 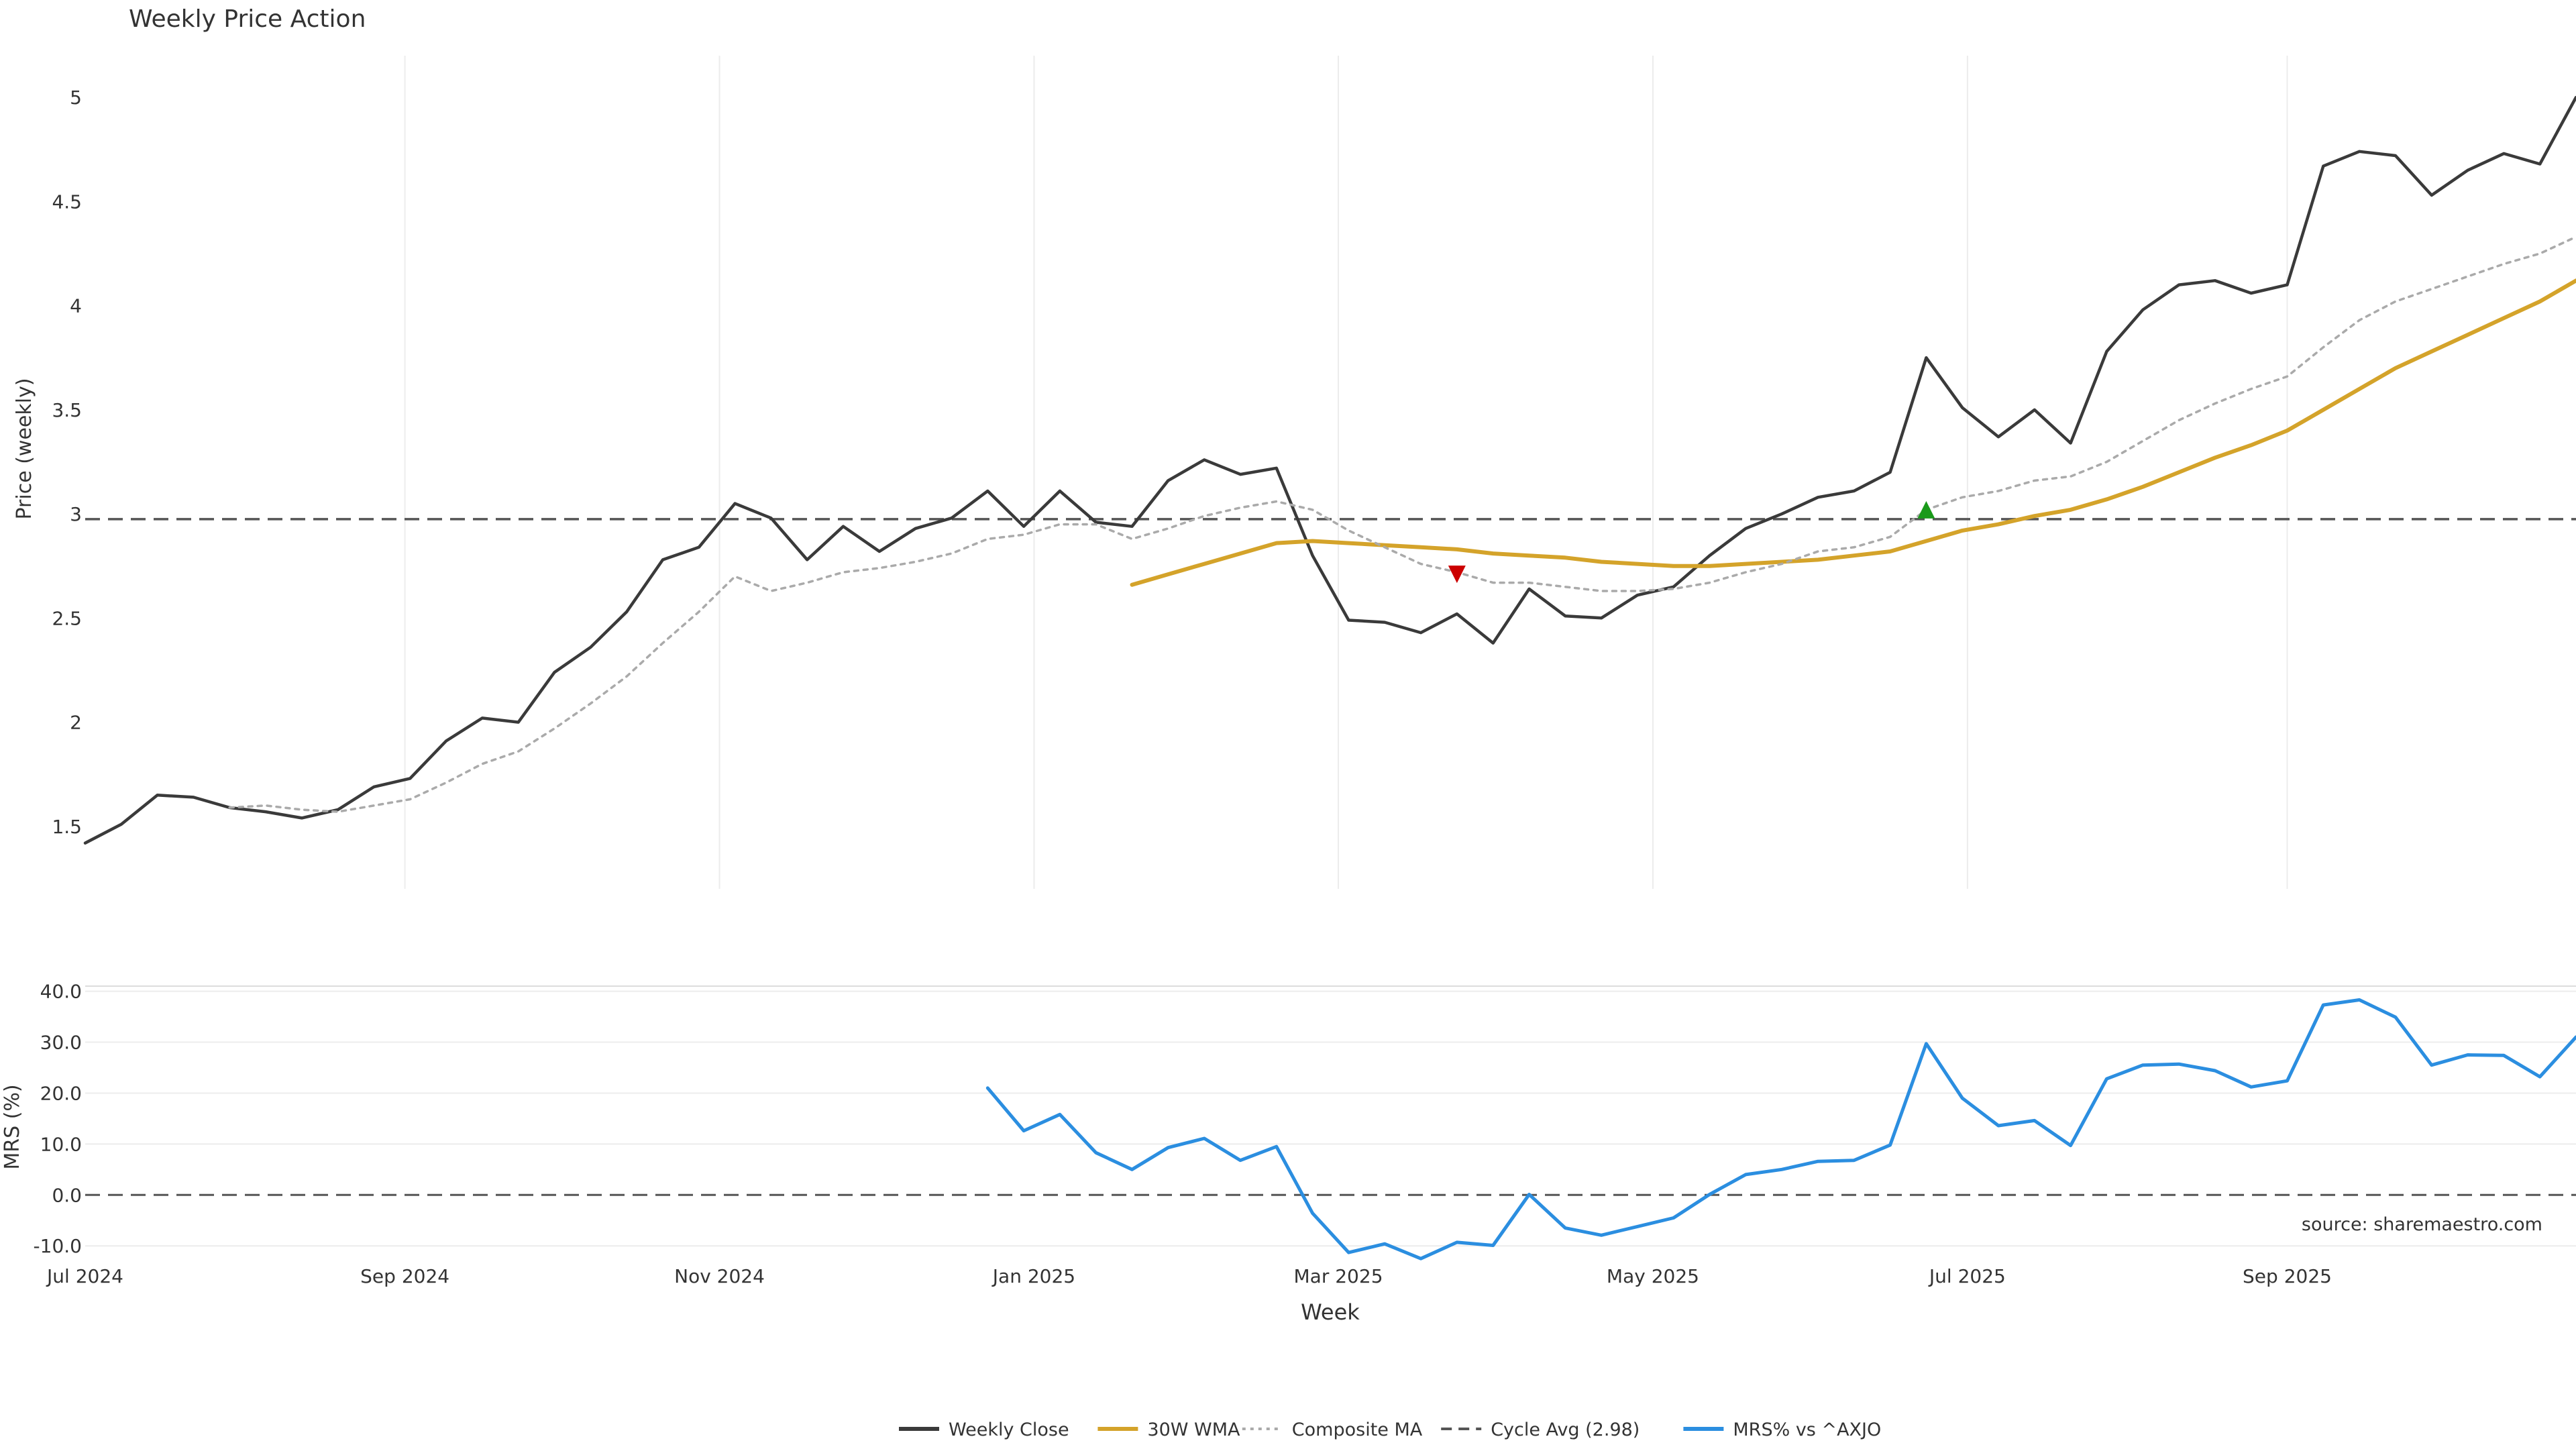 I want to click on x-tick-label: Jan 2025, so click(x=1033, y=1276).